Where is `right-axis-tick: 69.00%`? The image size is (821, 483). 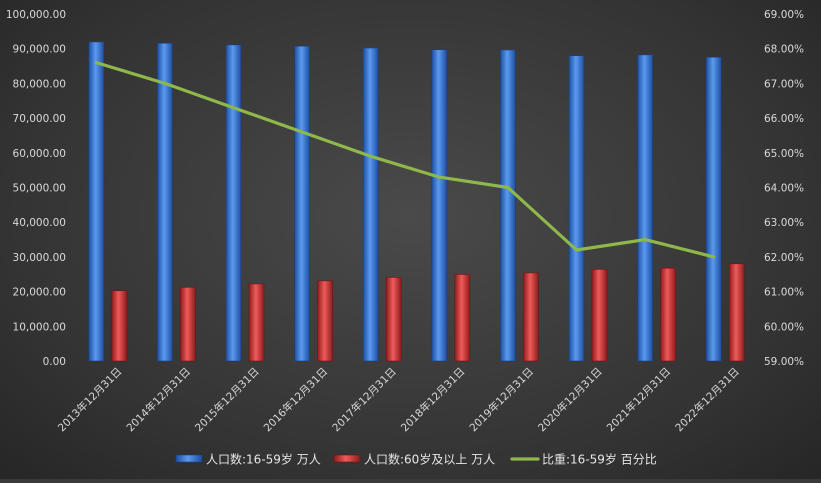
right-axis-tick: 69.00% is located at coordinates (784, 15).